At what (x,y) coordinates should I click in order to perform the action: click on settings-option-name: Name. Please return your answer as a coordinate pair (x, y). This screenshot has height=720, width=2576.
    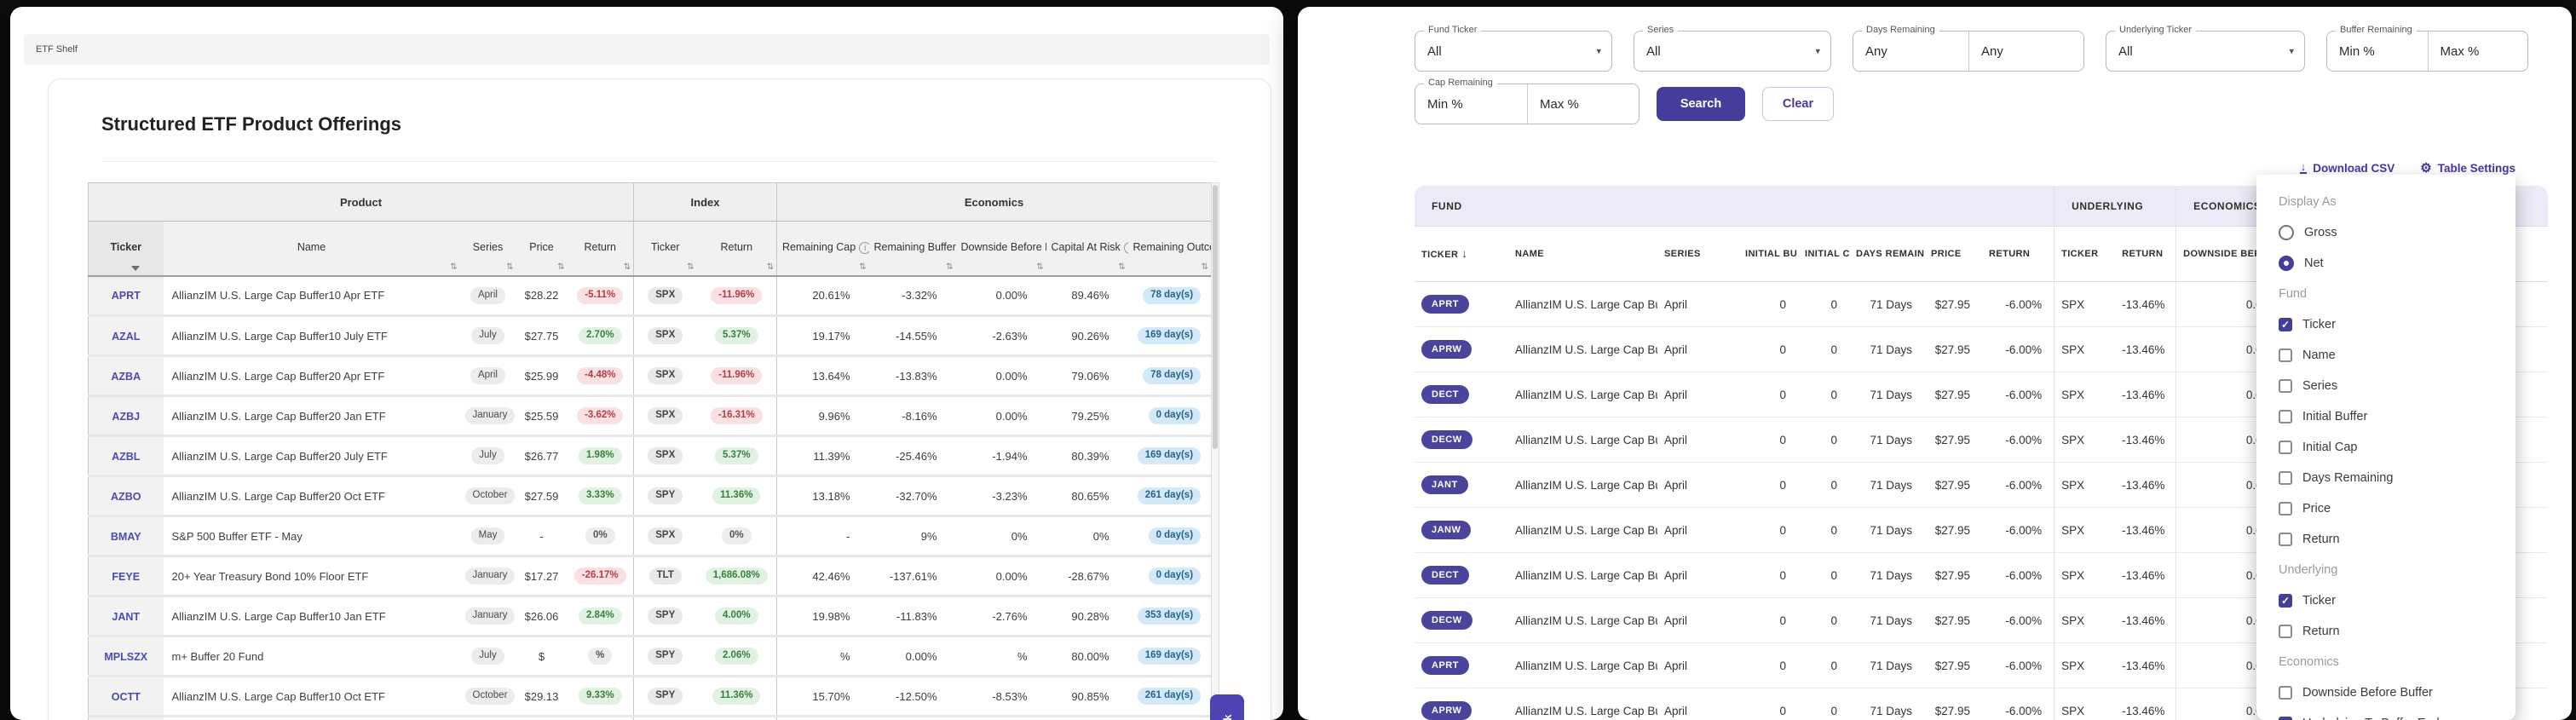
    Looking at the image, I should click on (2385, 355).